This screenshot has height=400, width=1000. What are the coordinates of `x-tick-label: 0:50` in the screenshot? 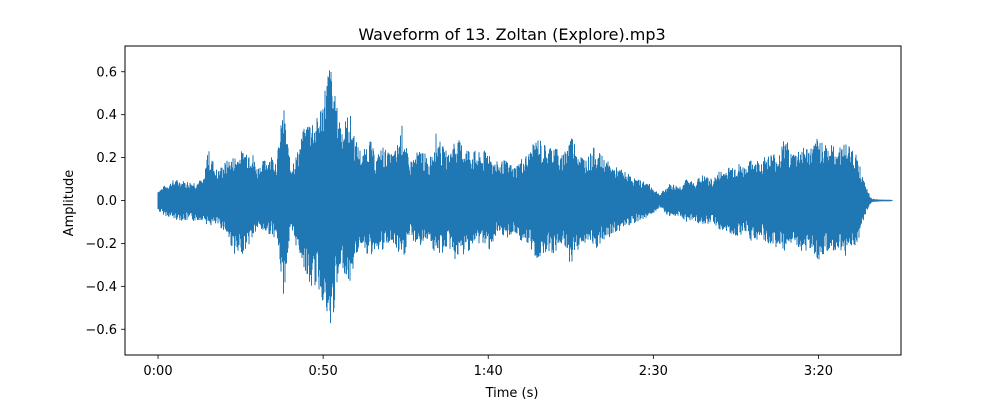 It's located at (323, 371).